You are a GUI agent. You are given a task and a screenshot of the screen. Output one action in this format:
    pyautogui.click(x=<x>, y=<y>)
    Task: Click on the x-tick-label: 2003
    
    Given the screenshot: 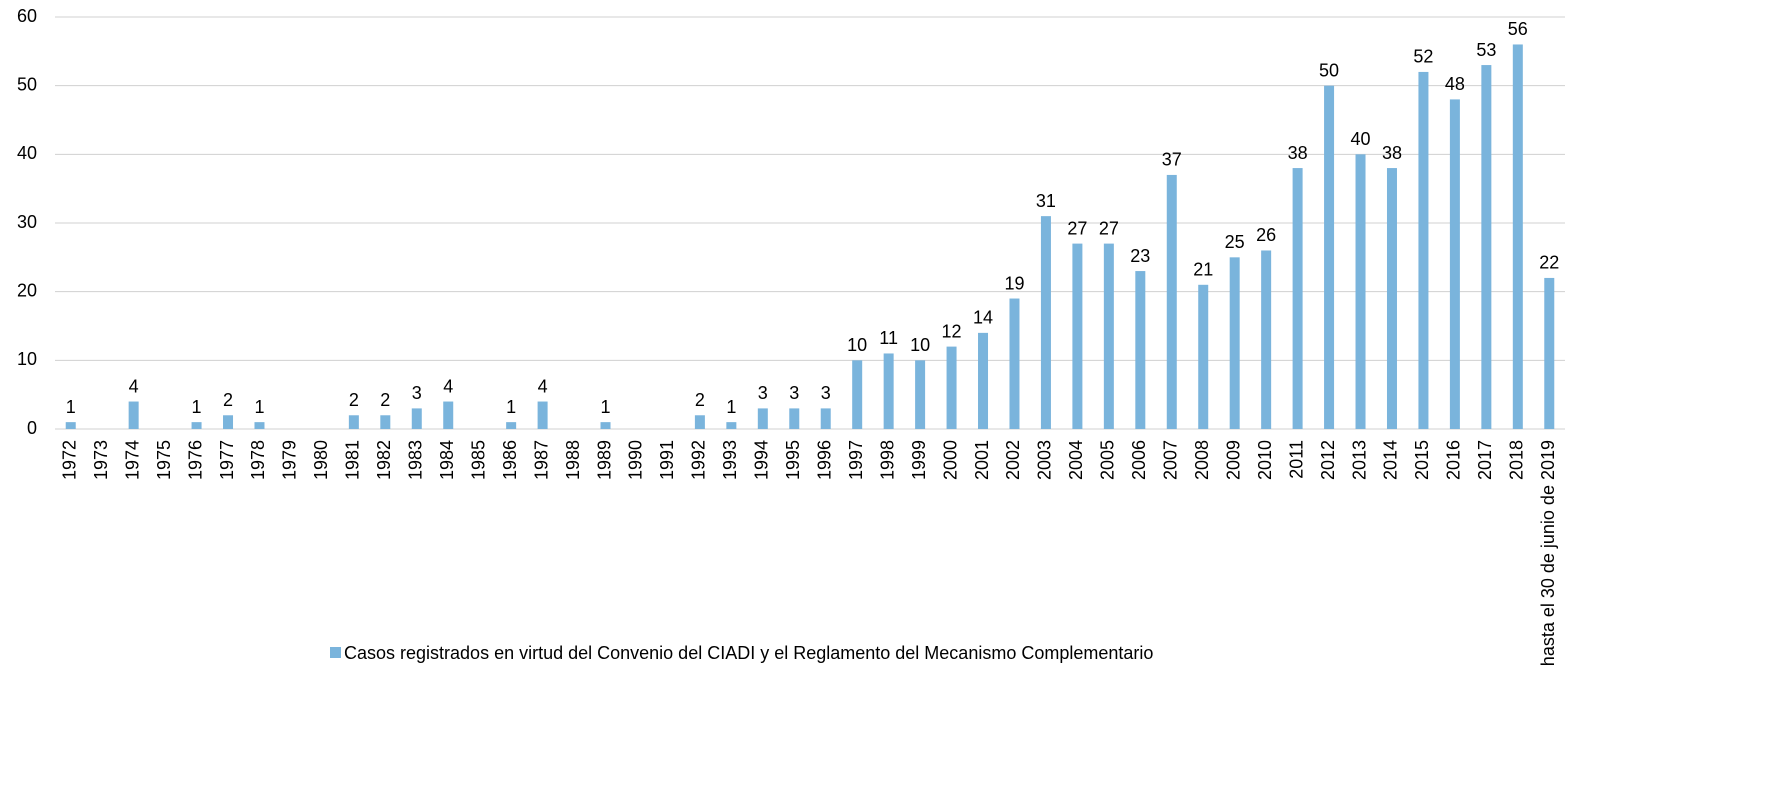 What is the action you would take?
    pyautogui.click(x=1045, y=460)
    